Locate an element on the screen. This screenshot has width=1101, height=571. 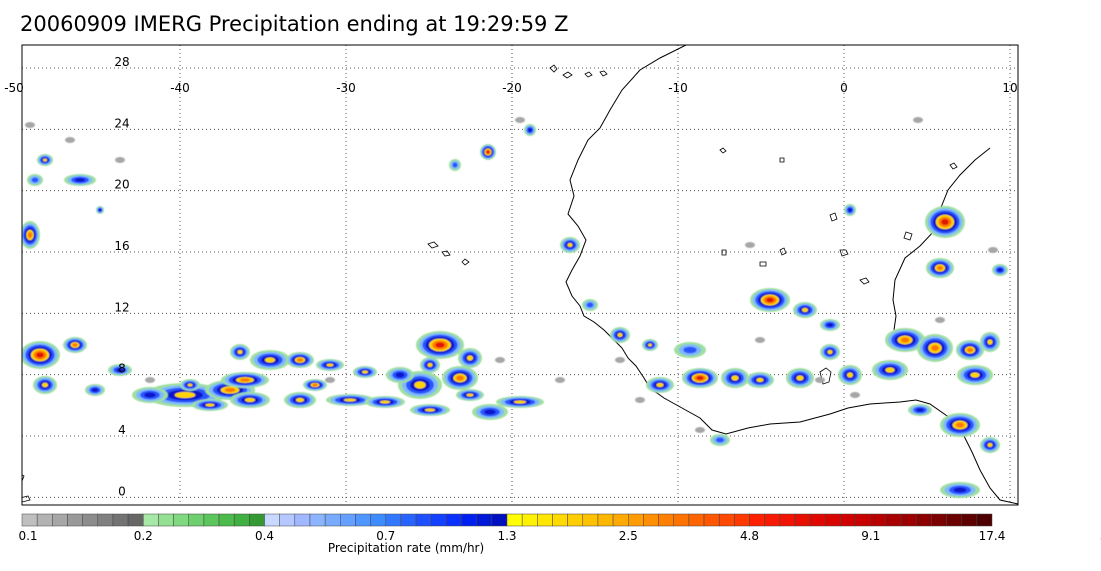
lon-tick-label: 10 is located at coordinates (1009, 88).